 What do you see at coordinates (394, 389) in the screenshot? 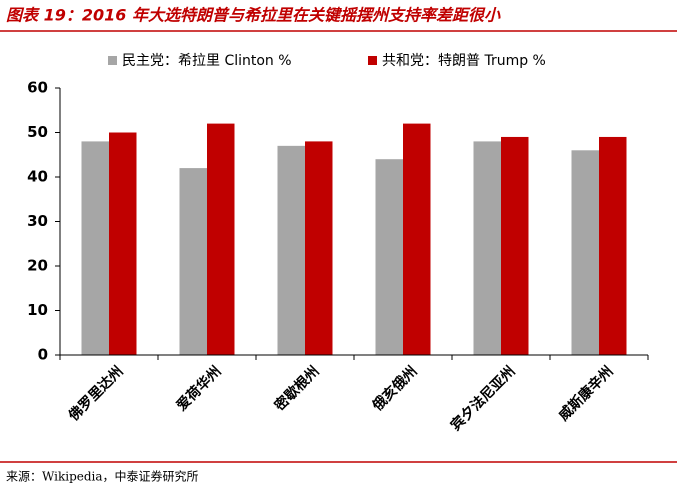
I see `x-tick-label: 俄亥俄州` at bounding box center [394, 389].